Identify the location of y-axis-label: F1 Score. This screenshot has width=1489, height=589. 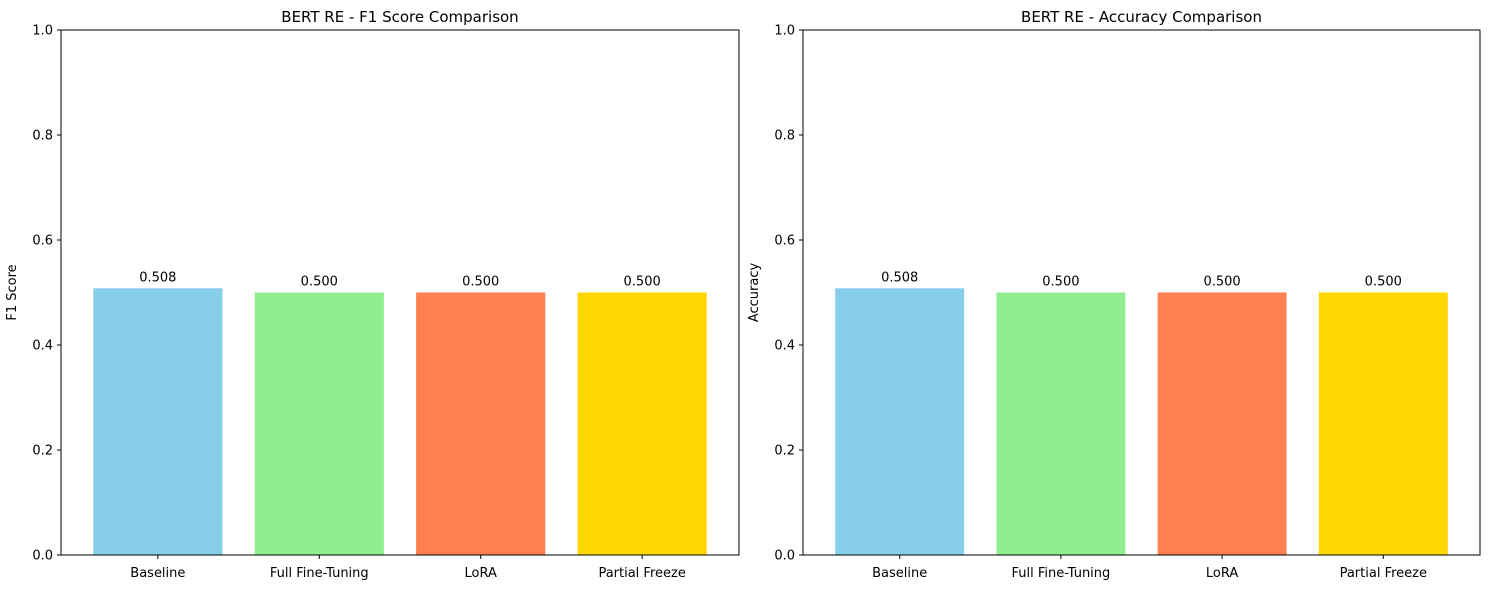
(12, 292).